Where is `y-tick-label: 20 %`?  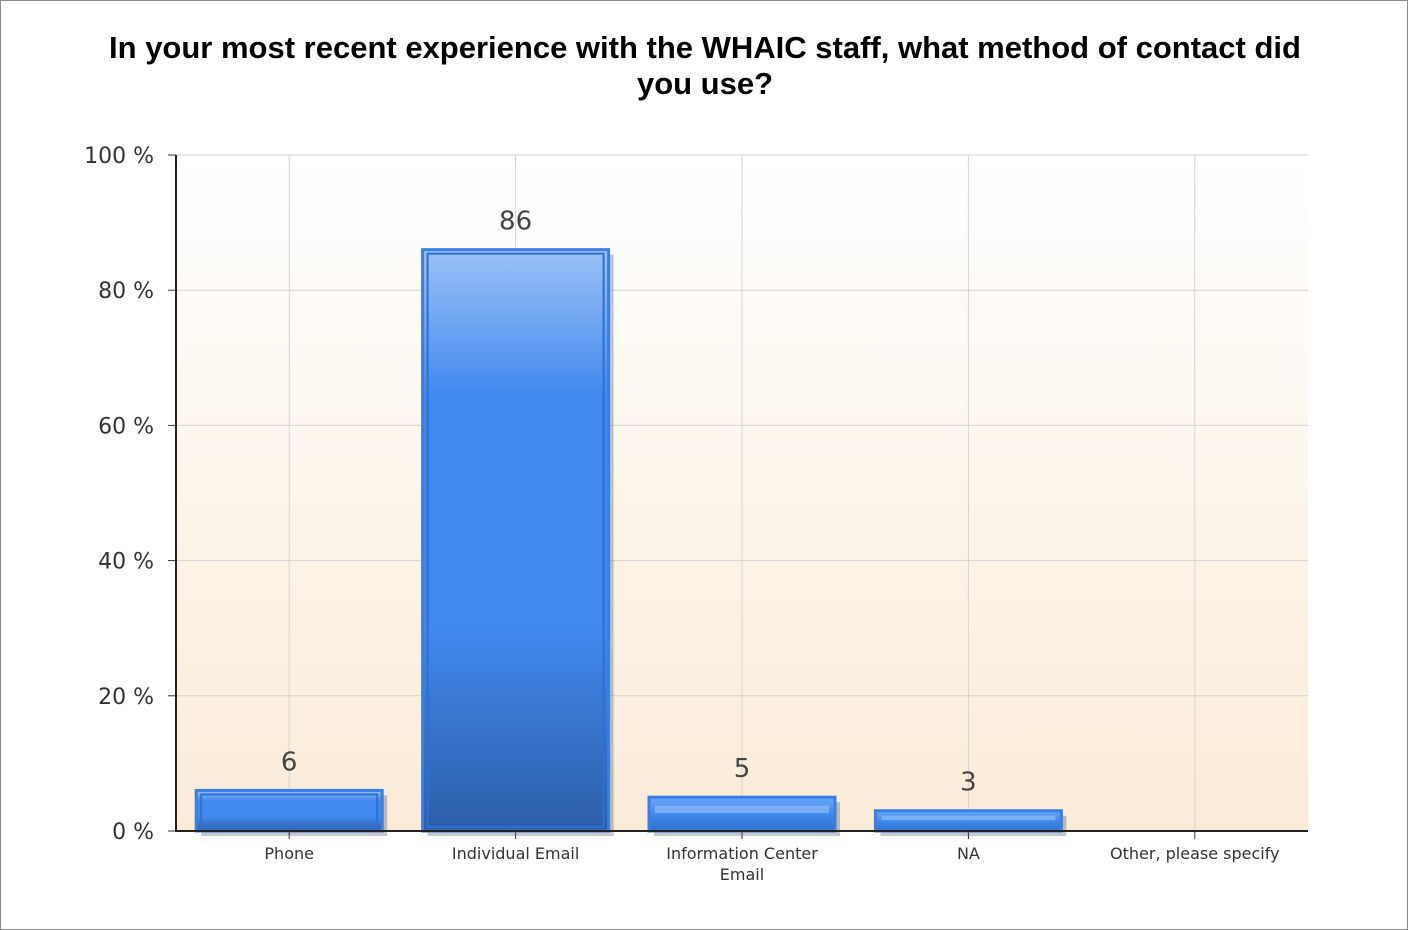
y-tick-label: 20 % is located at coordinates (126, 697).